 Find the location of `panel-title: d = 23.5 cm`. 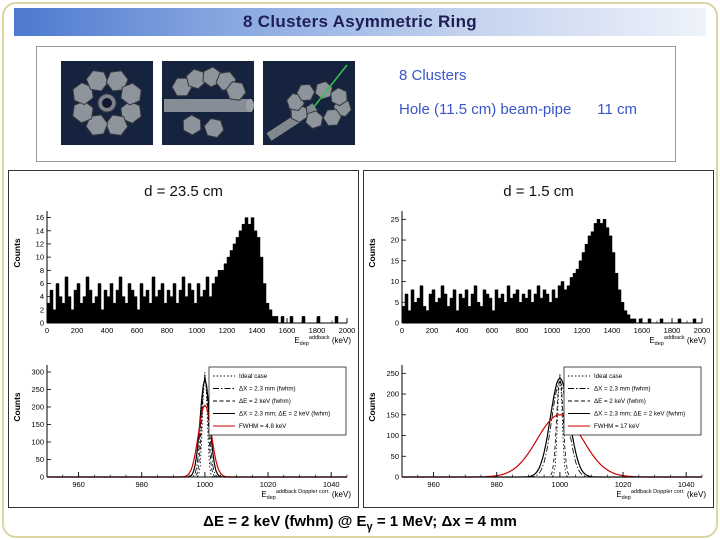

panel-title: d = 23.5 cm is located at coordinates (183, 191).